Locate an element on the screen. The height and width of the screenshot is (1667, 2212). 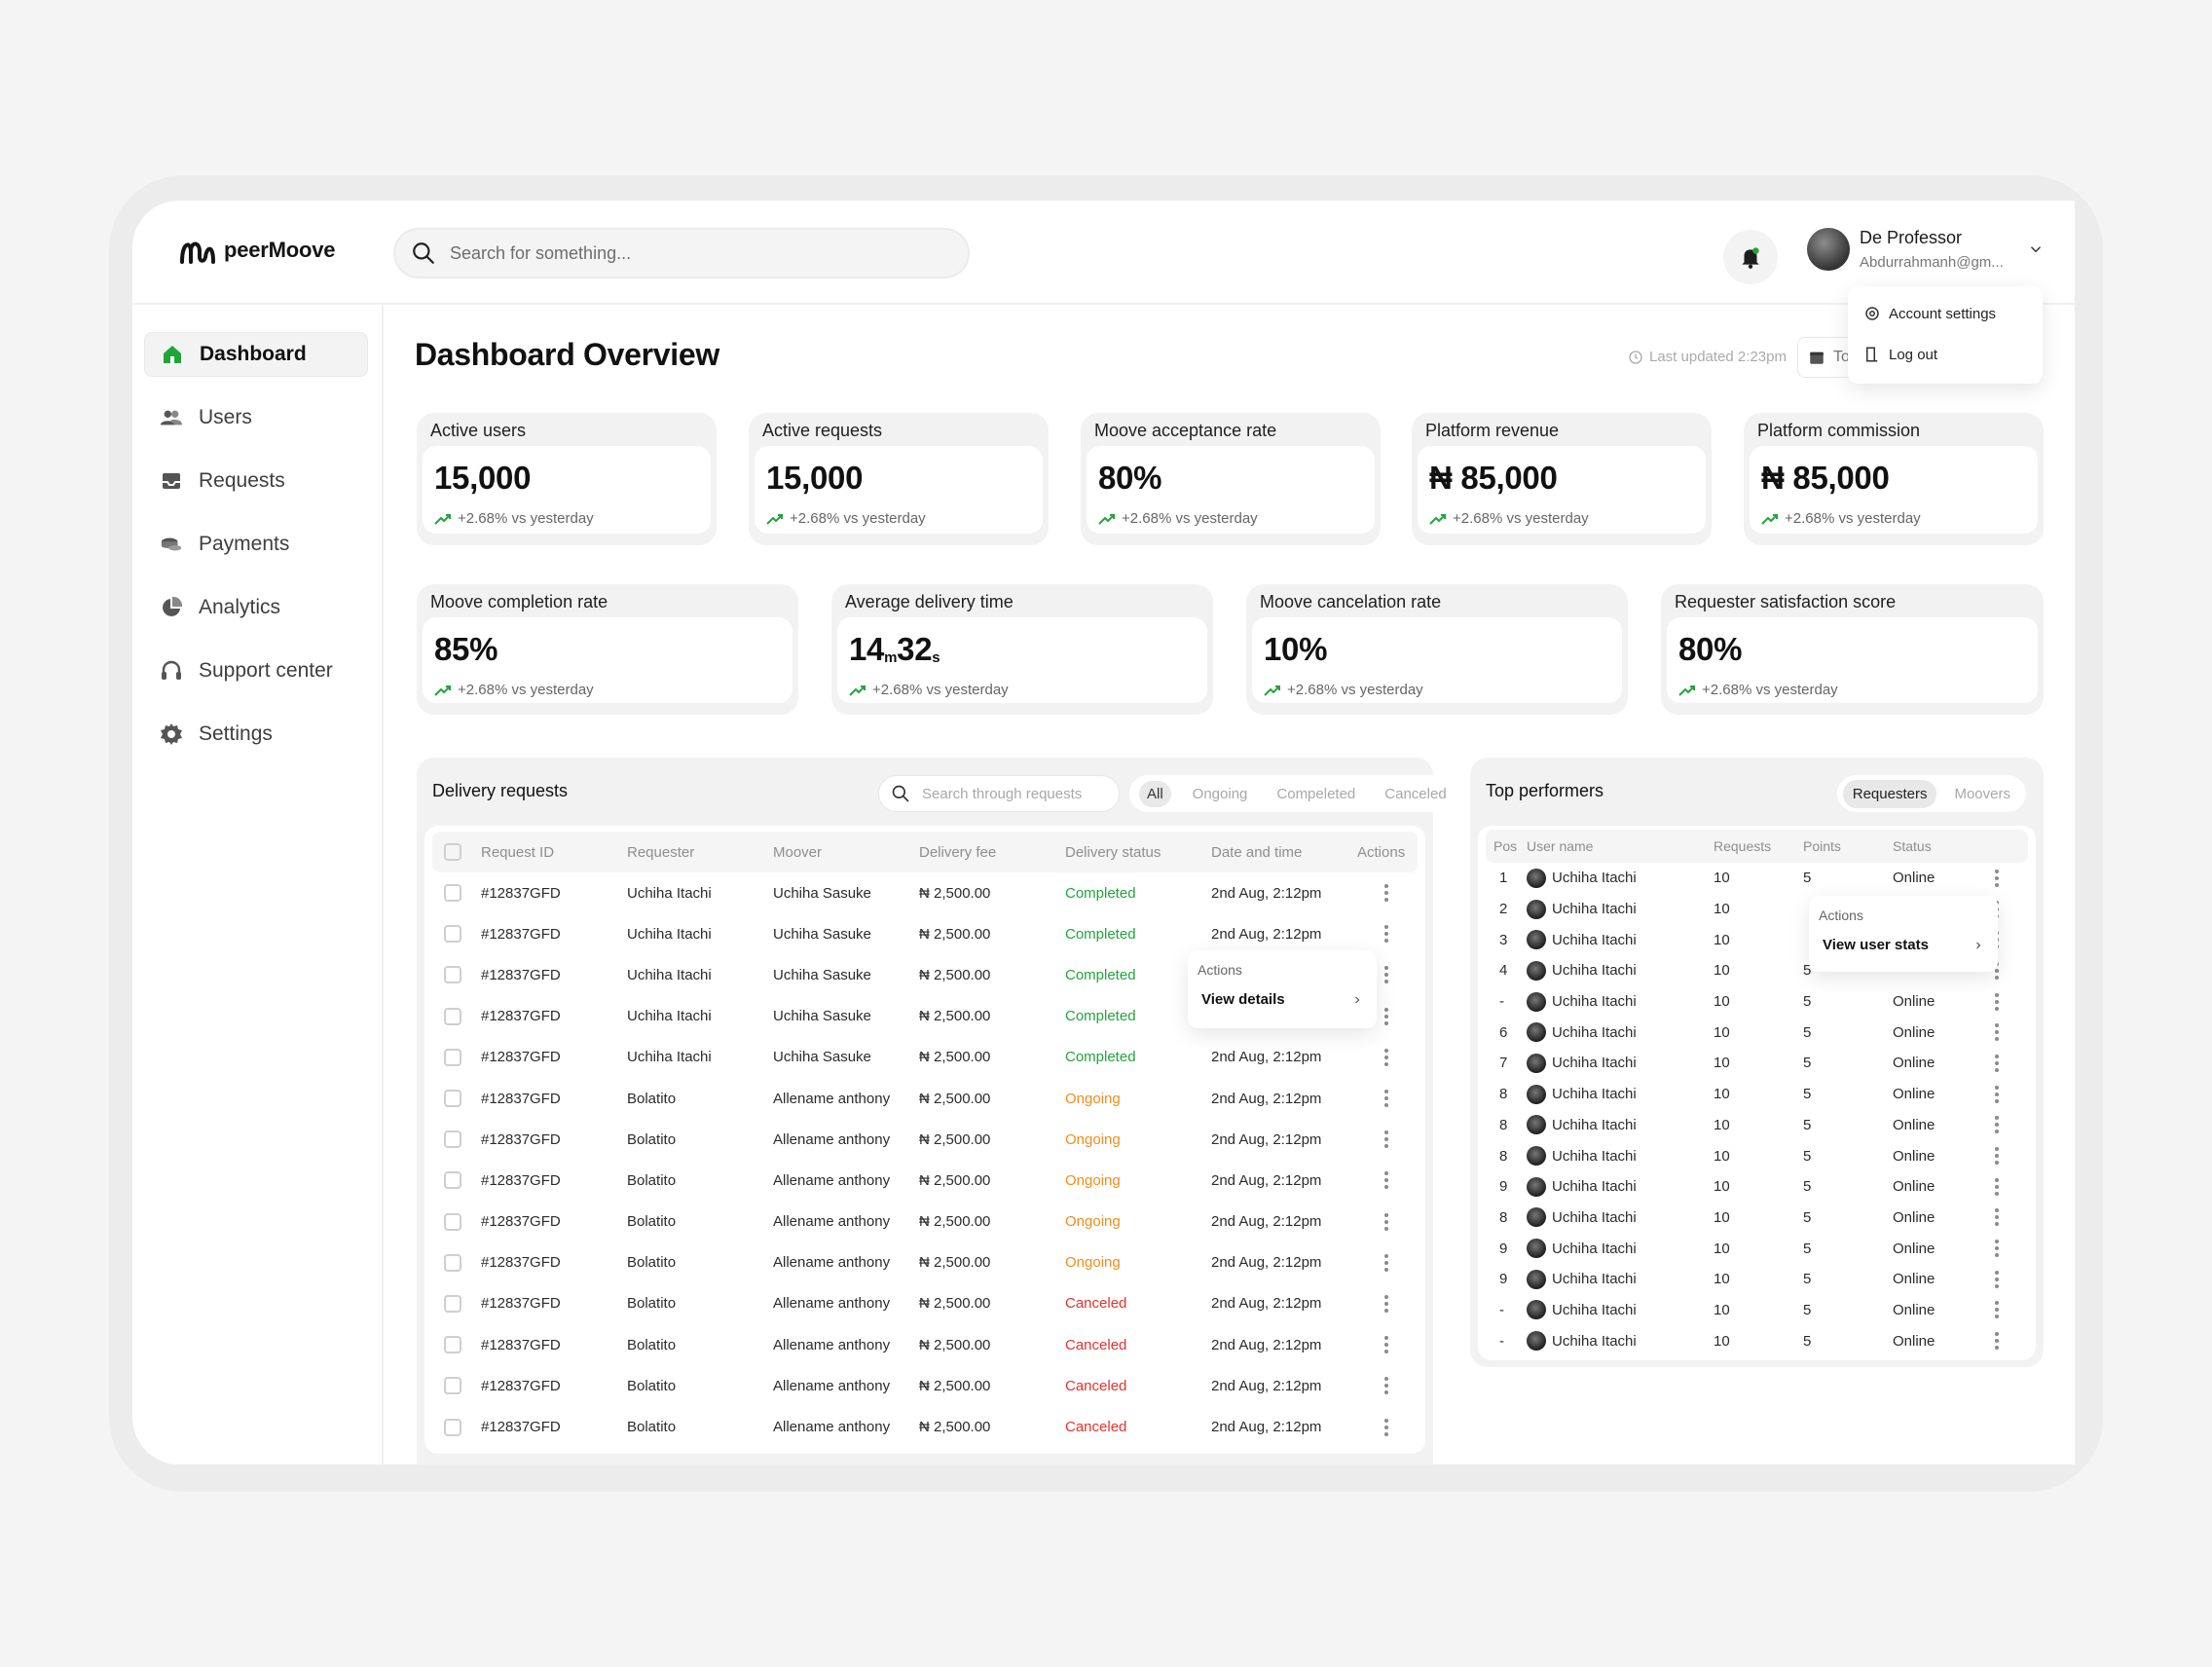
list-item: 2 Uchiha Itachi 10 is located at coordinates (1757, 910).